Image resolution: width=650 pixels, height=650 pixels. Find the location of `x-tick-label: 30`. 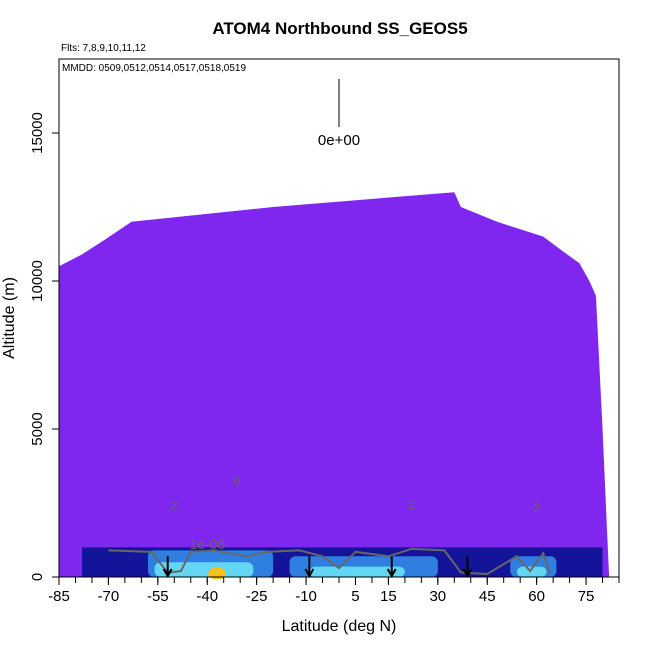

x-tick-label: 30 is located at coordinates (437, 596).